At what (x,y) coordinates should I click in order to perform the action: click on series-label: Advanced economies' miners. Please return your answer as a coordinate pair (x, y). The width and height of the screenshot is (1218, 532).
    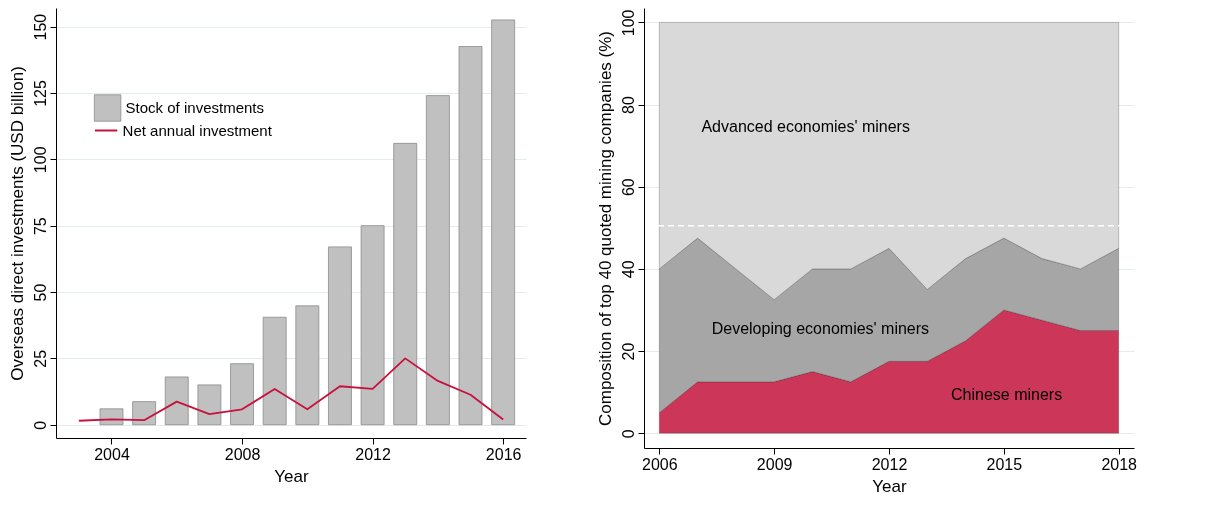
    Looking at the image, I should click on (805, 126).